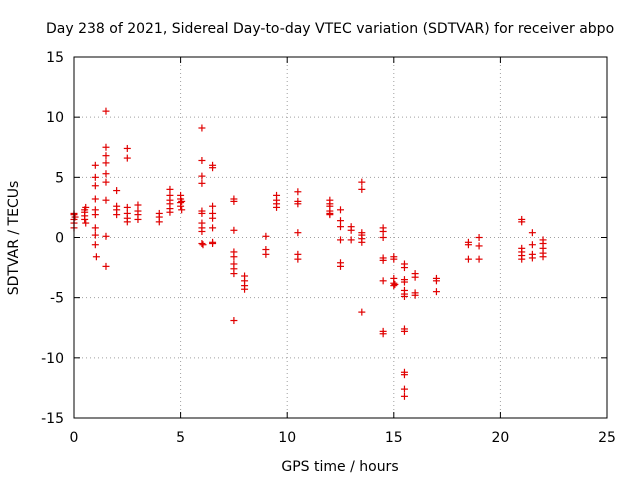 The height and width of the screenshot is (480, 640). Describe the element at coordinates (59, 178) in the screenshot. I see `y-tick-label: 5` at that location.